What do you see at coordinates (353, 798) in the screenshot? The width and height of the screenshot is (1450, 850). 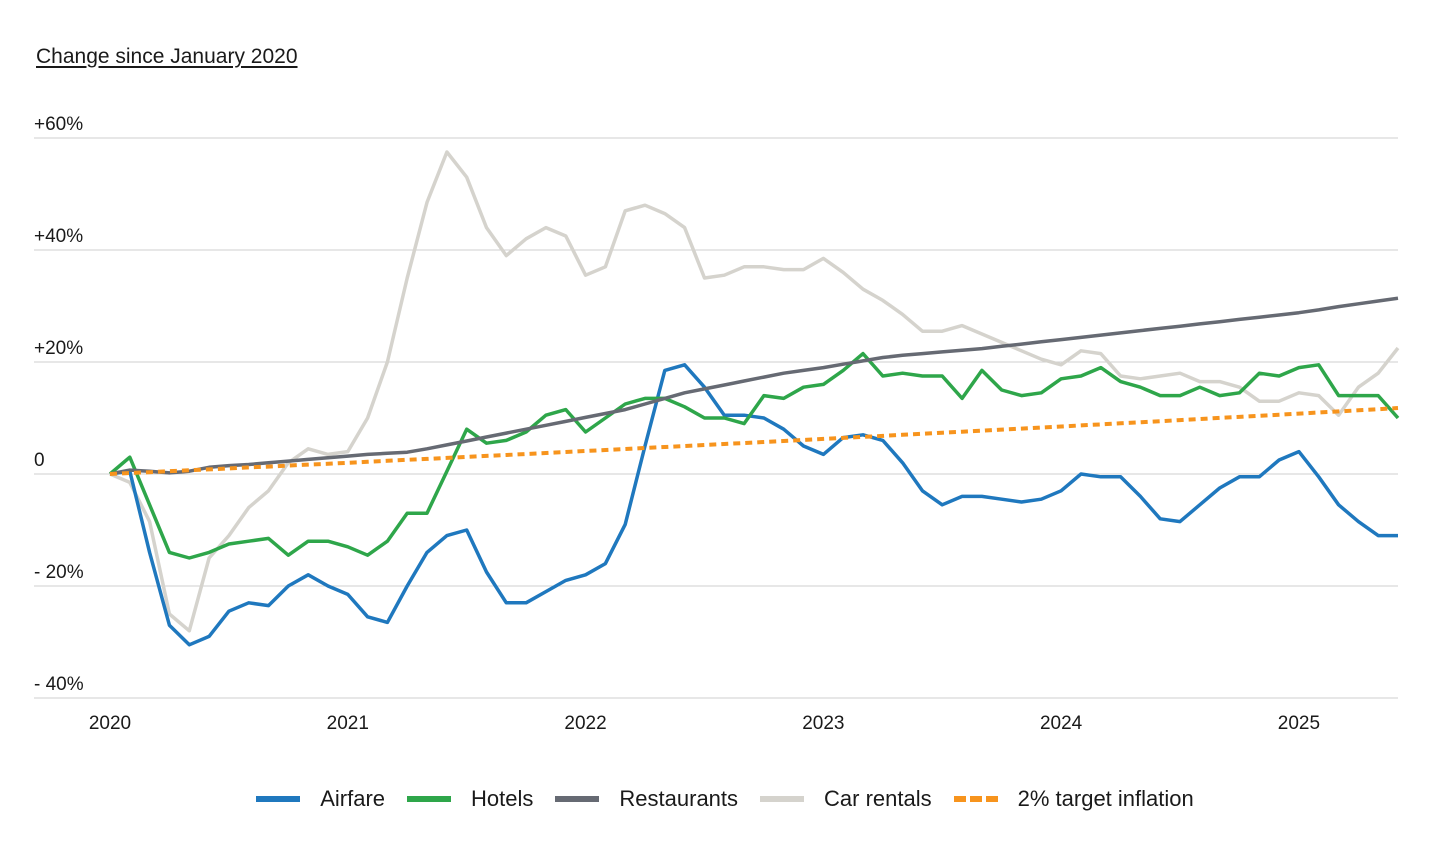 I see `legend-label: Airfare` at bounding box center [353, 798].